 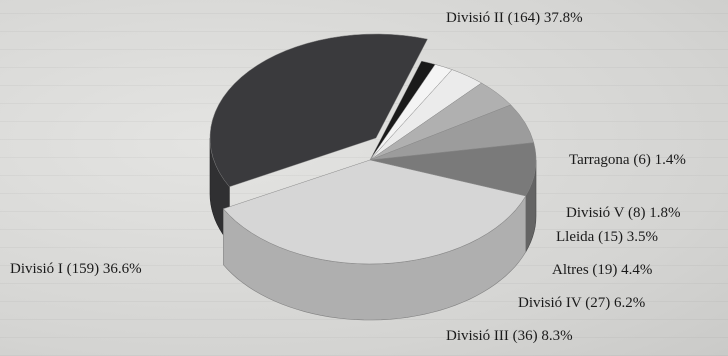 I want to click on slice-label-divisio-iv: Divisió IV (27) 6.2%, so click(x=582, y=303).